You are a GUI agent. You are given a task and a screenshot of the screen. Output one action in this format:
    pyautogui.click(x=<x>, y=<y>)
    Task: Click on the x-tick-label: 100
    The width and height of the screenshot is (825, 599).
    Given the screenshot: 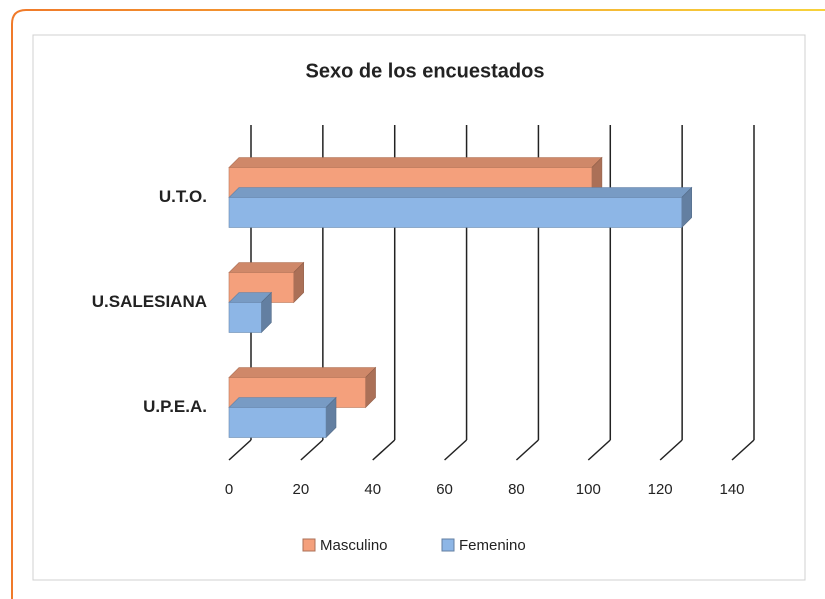 What is the action you would take?
    pyautogui.click(x=588, y=489)
    